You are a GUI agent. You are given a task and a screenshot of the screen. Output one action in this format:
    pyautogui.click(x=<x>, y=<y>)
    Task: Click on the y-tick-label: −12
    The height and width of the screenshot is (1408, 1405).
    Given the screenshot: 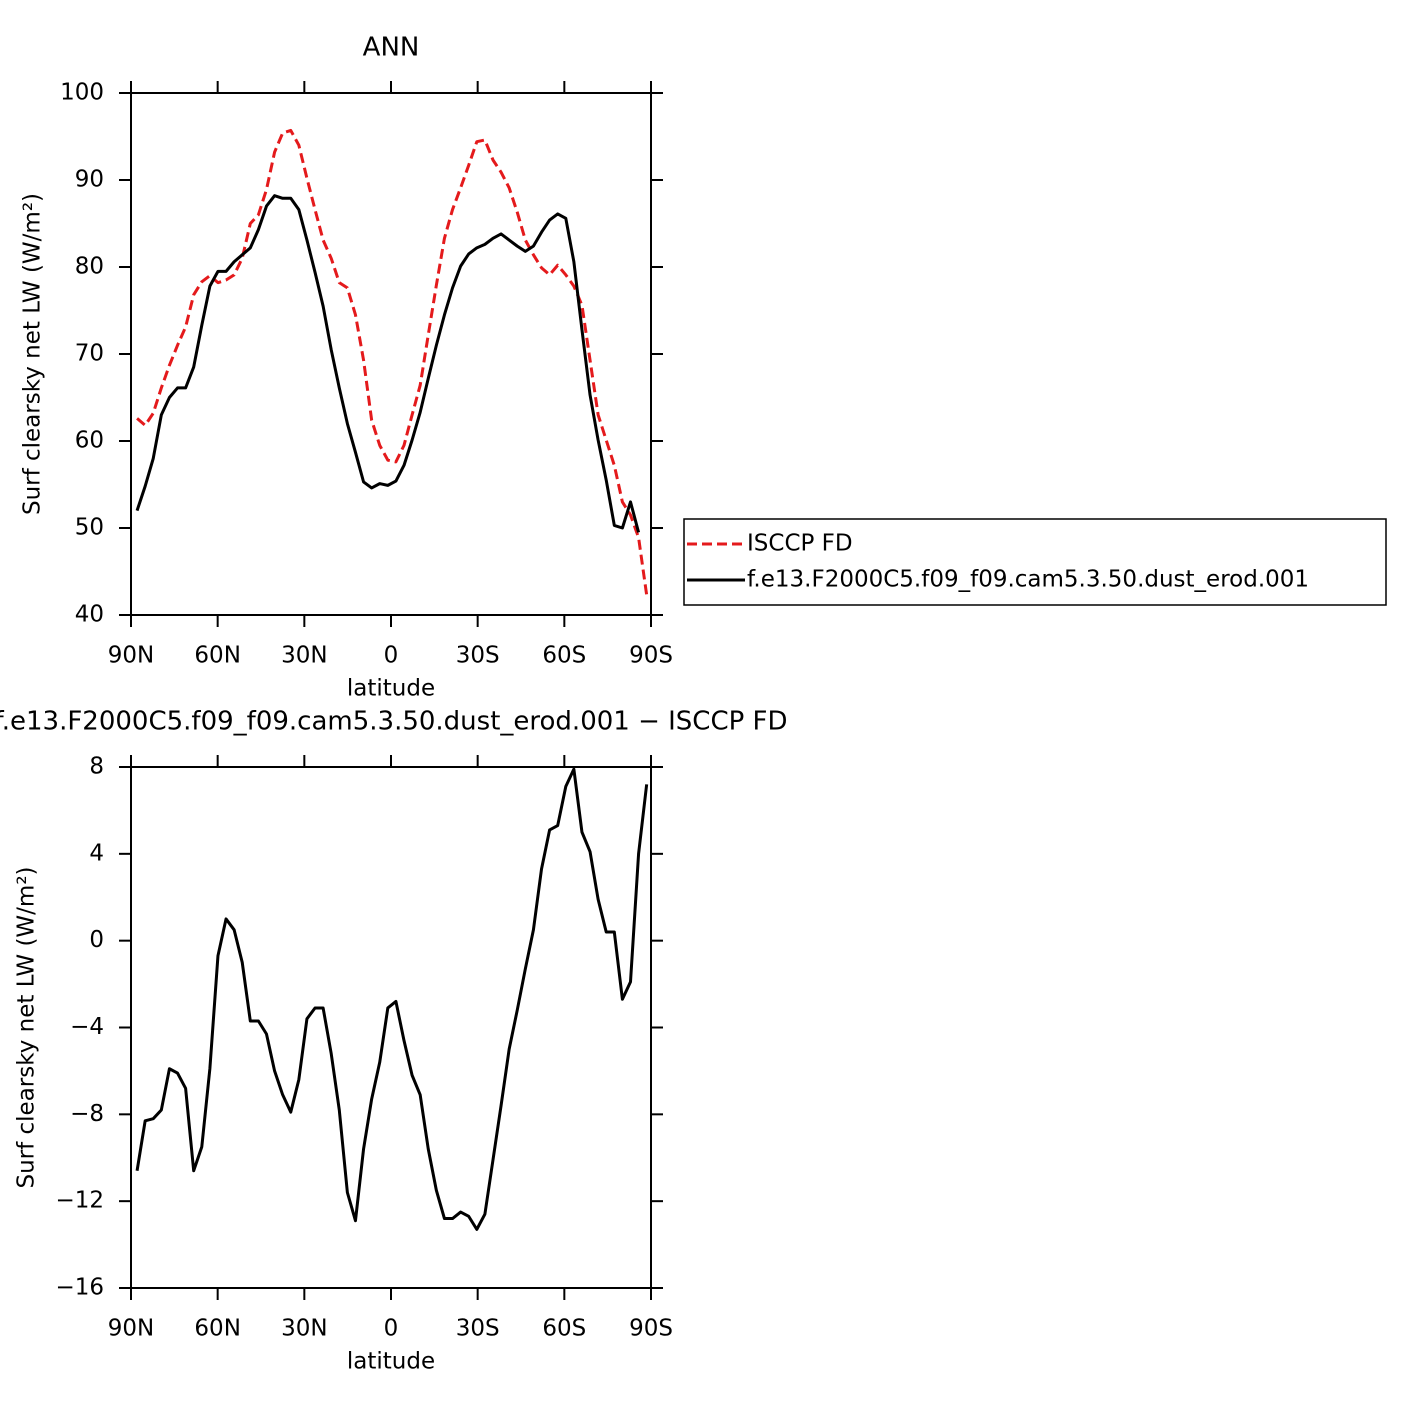 What is the action you would take?
    pyautogui.click(x=79, y=1201)
    